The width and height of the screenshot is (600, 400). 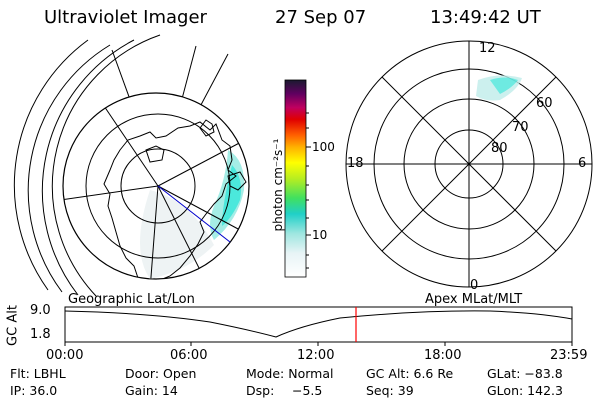 What do you see at coordinates (131, 299) in the screenshot?
I see `timeline-left-title: Geographic Lat/Lon` at bounding box center [131, 299].